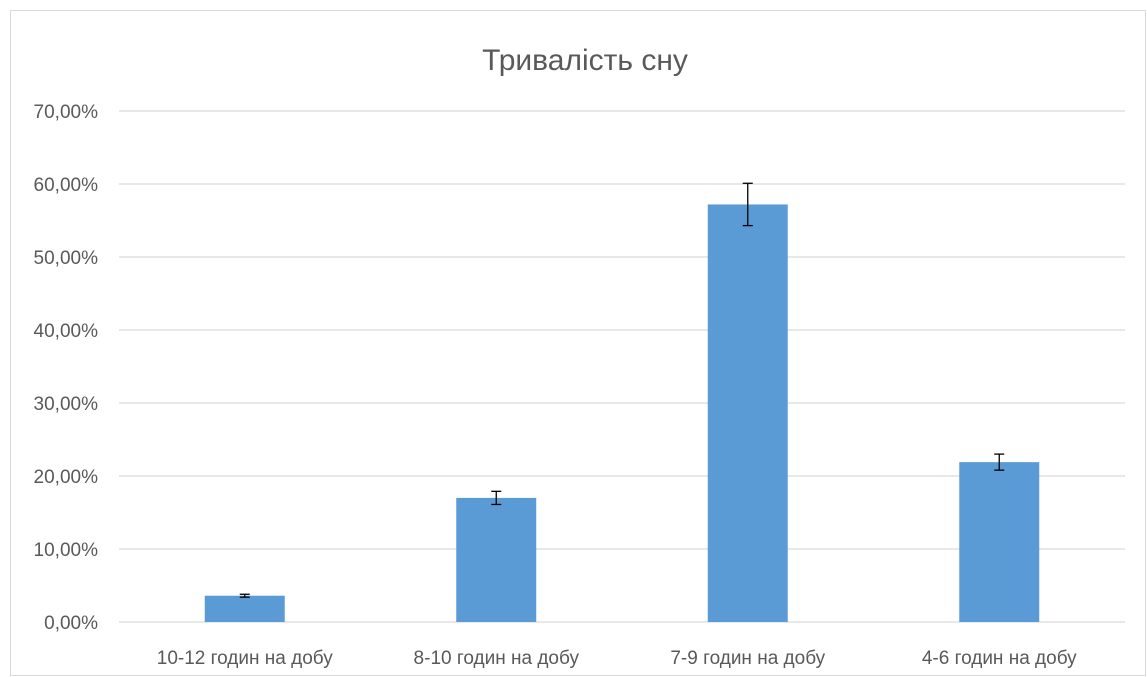 The image size is (1147, 677). What do you see at coordinates (66, 550) in the screenshot?
I see `y-tick-label: 10,00%` at bounding box center [66, 550].